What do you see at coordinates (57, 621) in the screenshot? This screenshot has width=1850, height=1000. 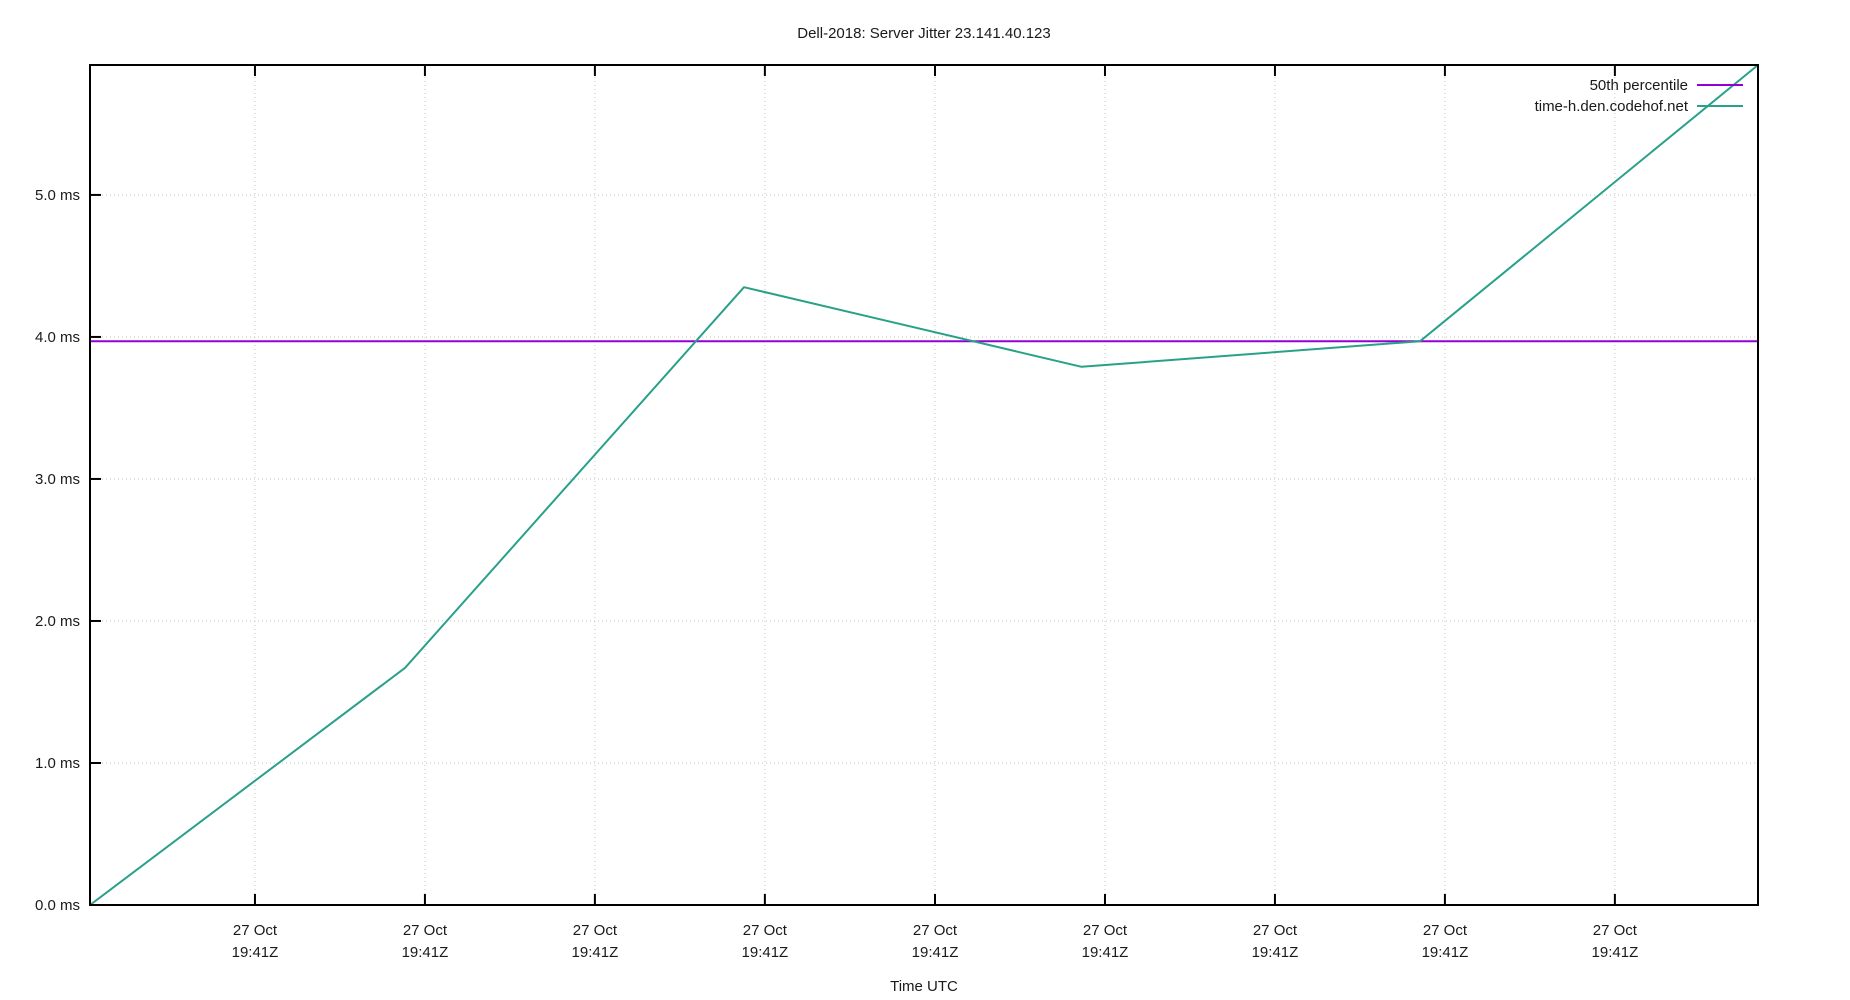 I see `y-tick-label: 2.0 ms` at bounding box center [57, 621].